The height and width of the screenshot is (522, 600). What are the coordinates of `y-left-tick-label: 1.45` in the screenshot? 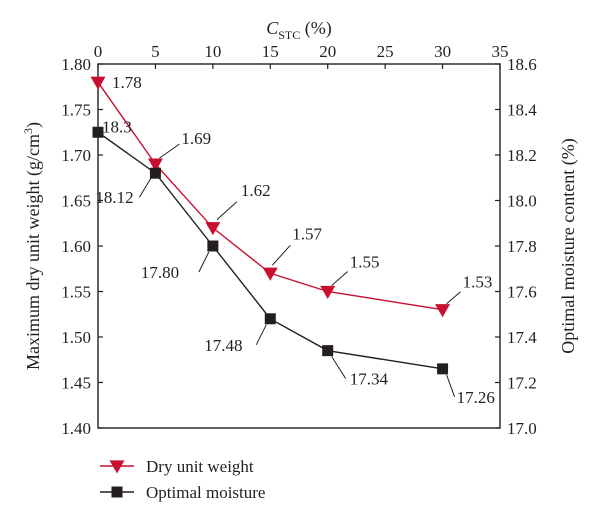 It's located at (76, 383).